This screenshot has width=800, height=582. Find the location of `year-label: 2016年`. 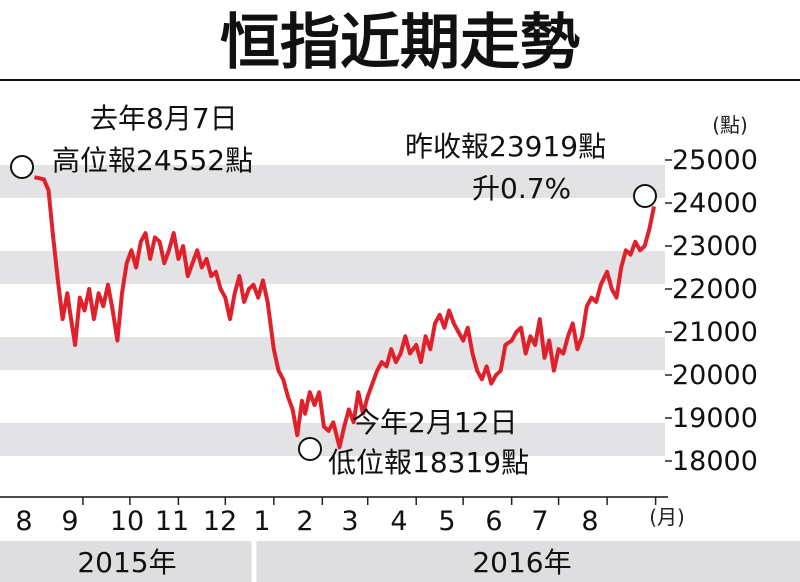

year-label: 2016年 is located at coordinates (521, 562).